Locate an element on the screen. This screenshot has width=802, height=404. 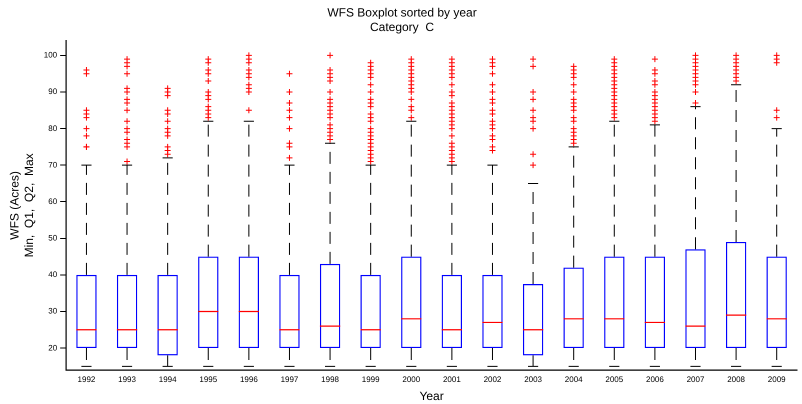
x-tick-label: 2000 is located at coordinates (411, 379).